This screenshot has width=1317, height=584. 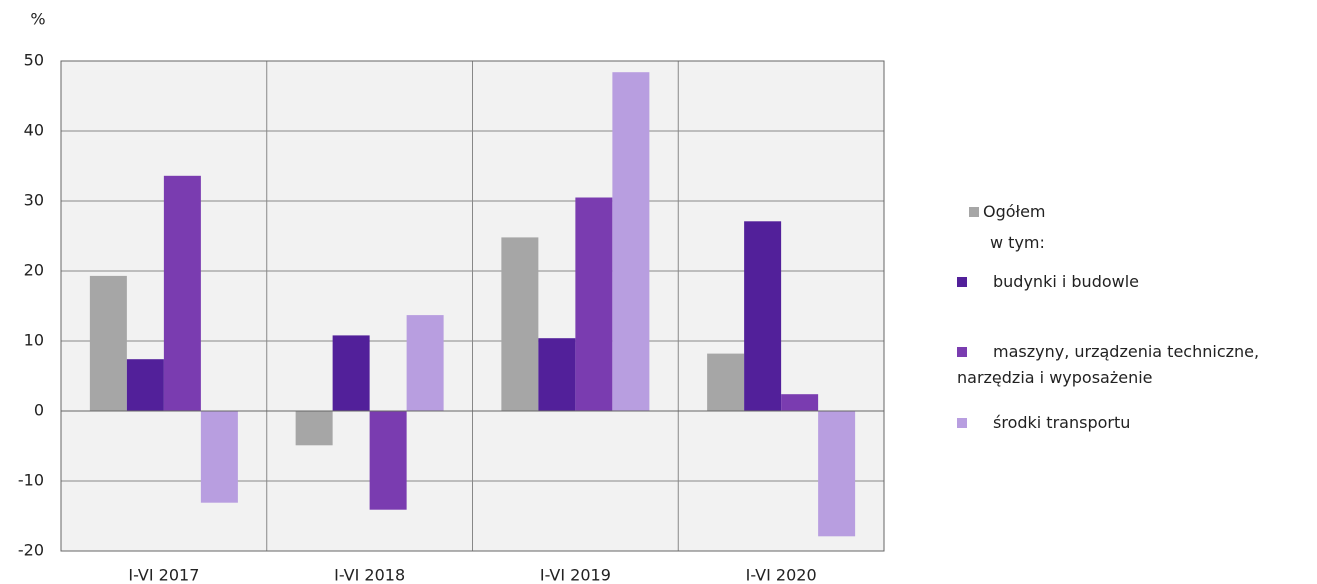 What do you see at coordinates (369, 575) in the screenshot?
I see `x-tick-label: I-VI 2018` at bounding box center [369, 575].